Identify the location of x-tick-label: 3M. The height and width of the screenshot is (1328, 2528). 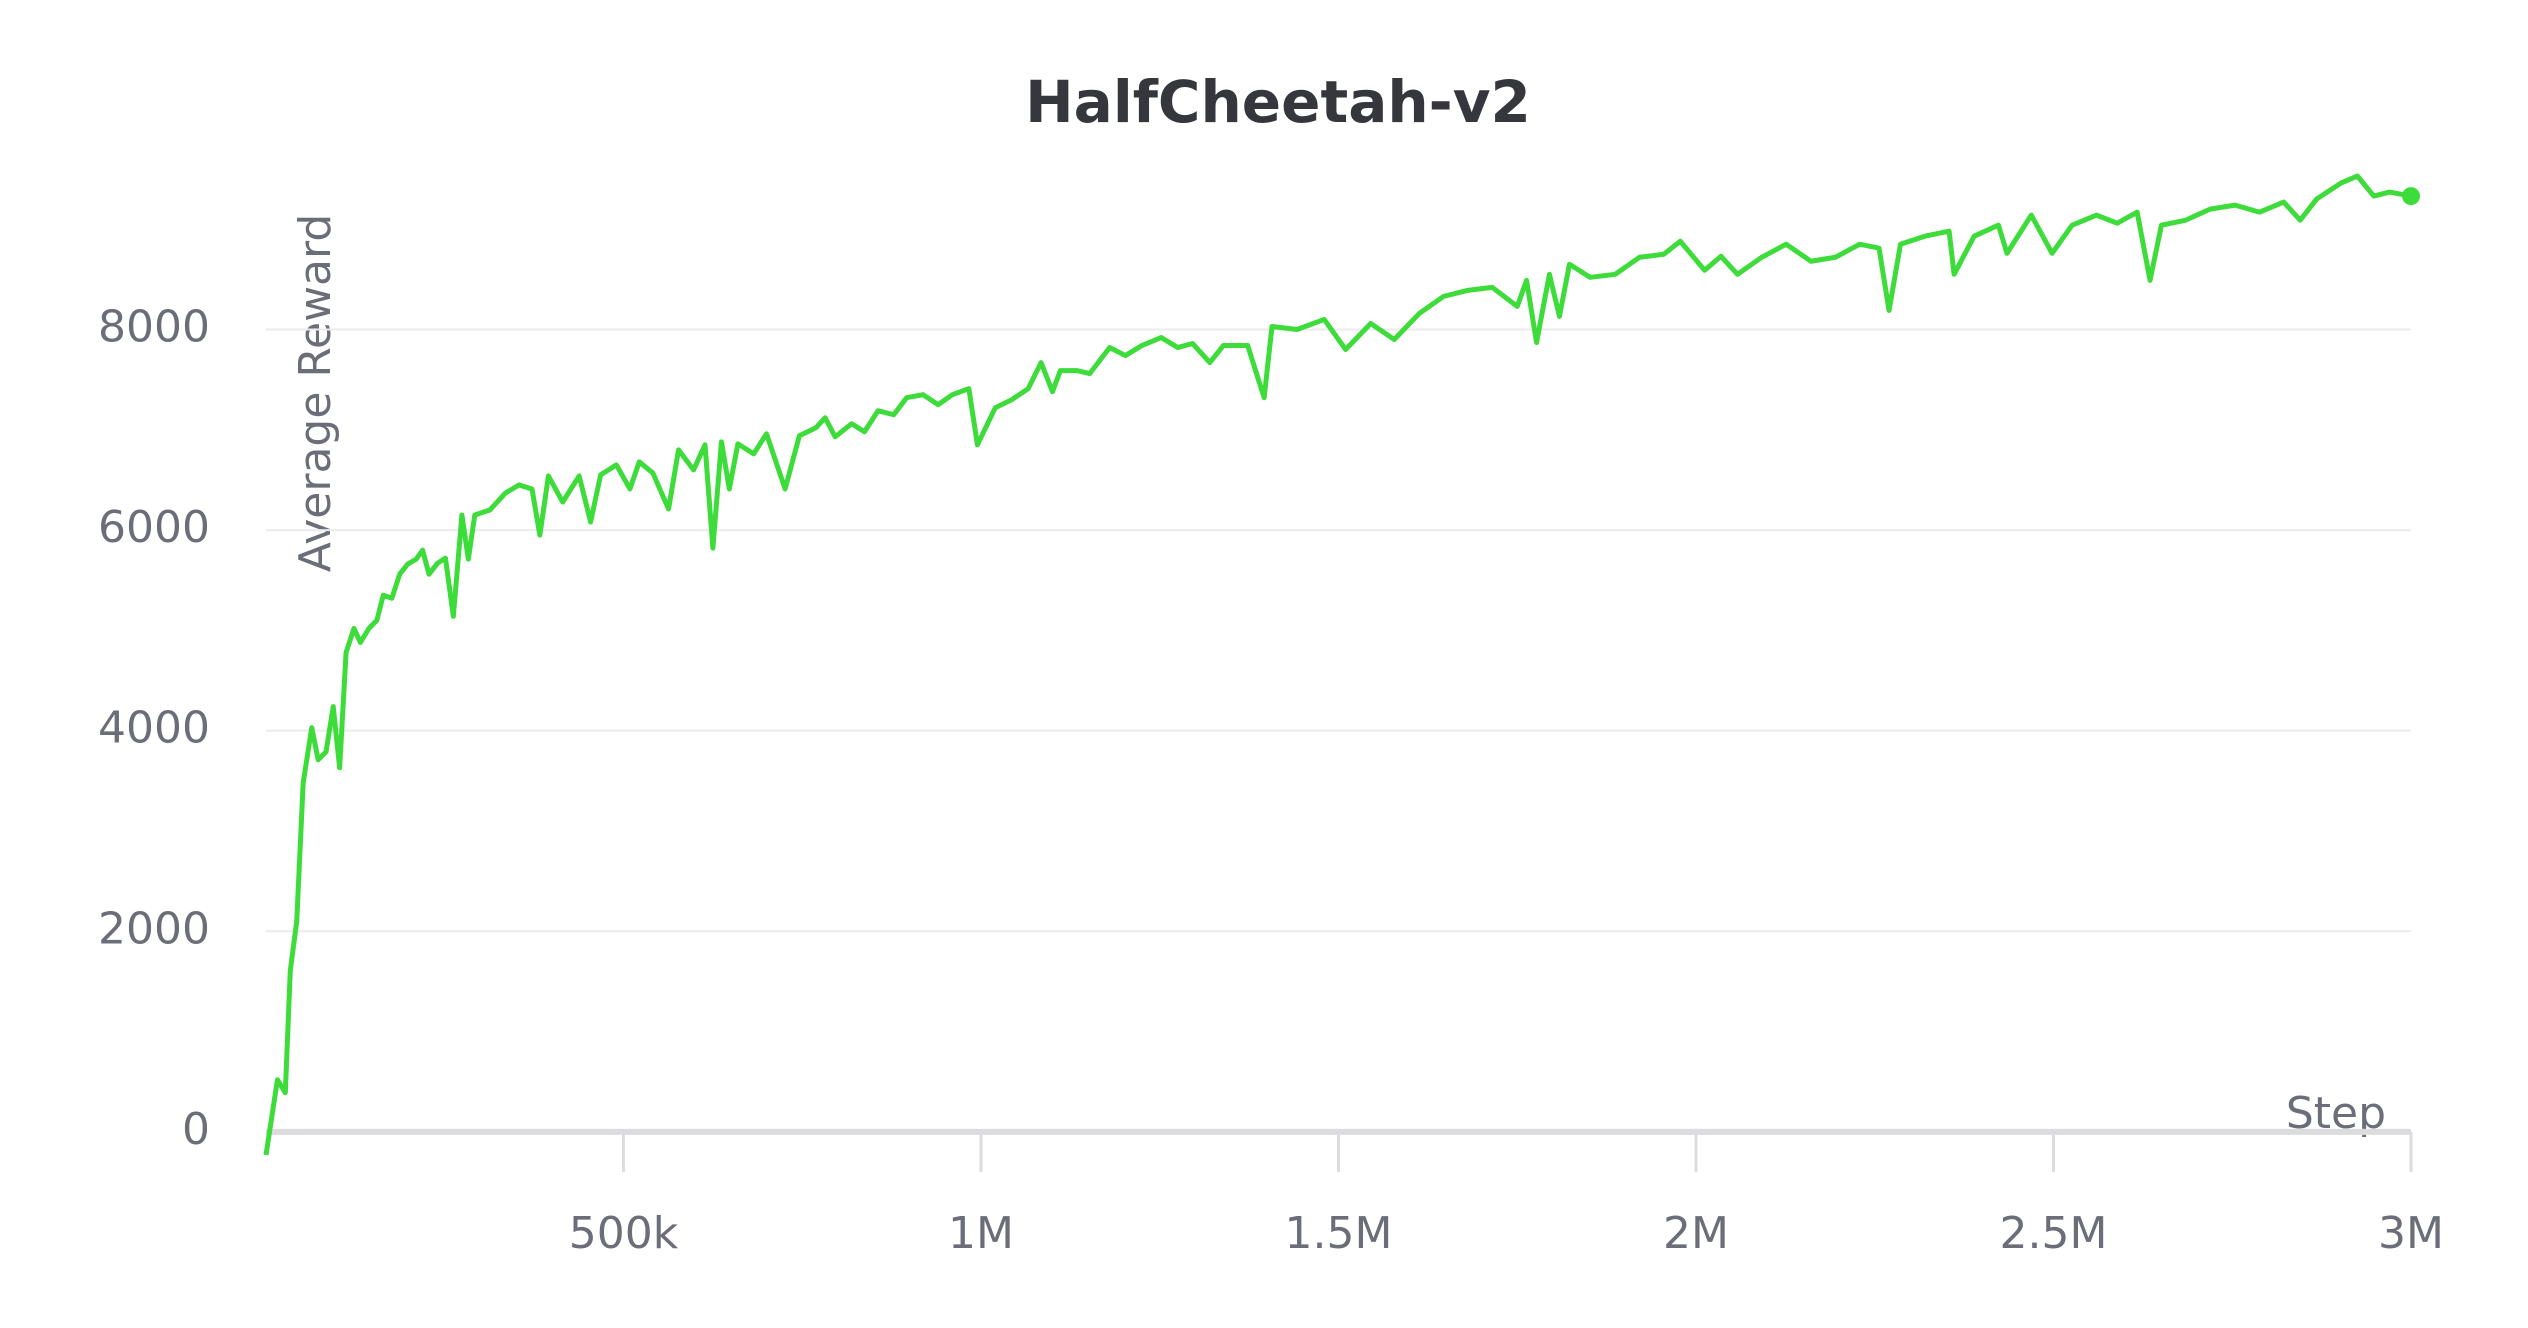
(2411, 1233).